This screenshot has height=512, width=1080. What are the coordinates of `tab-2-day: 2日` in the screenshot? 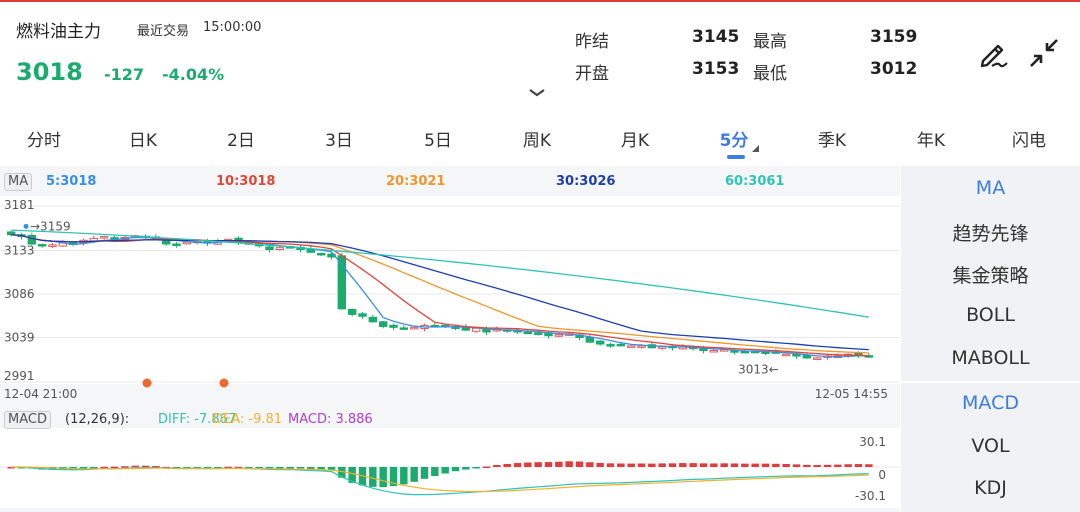 It's located at (241, 141).